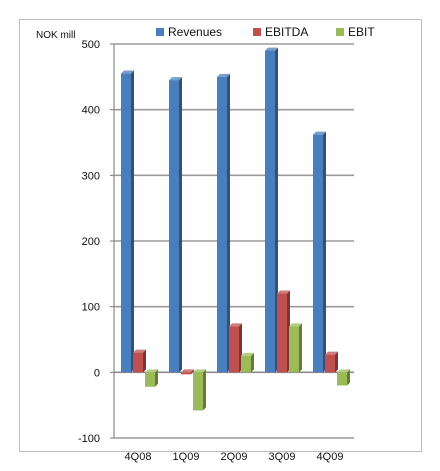 The width and height of the screenshot is (440, 471). I want to click on legend-swatch-ebitda, so click(257, 32).